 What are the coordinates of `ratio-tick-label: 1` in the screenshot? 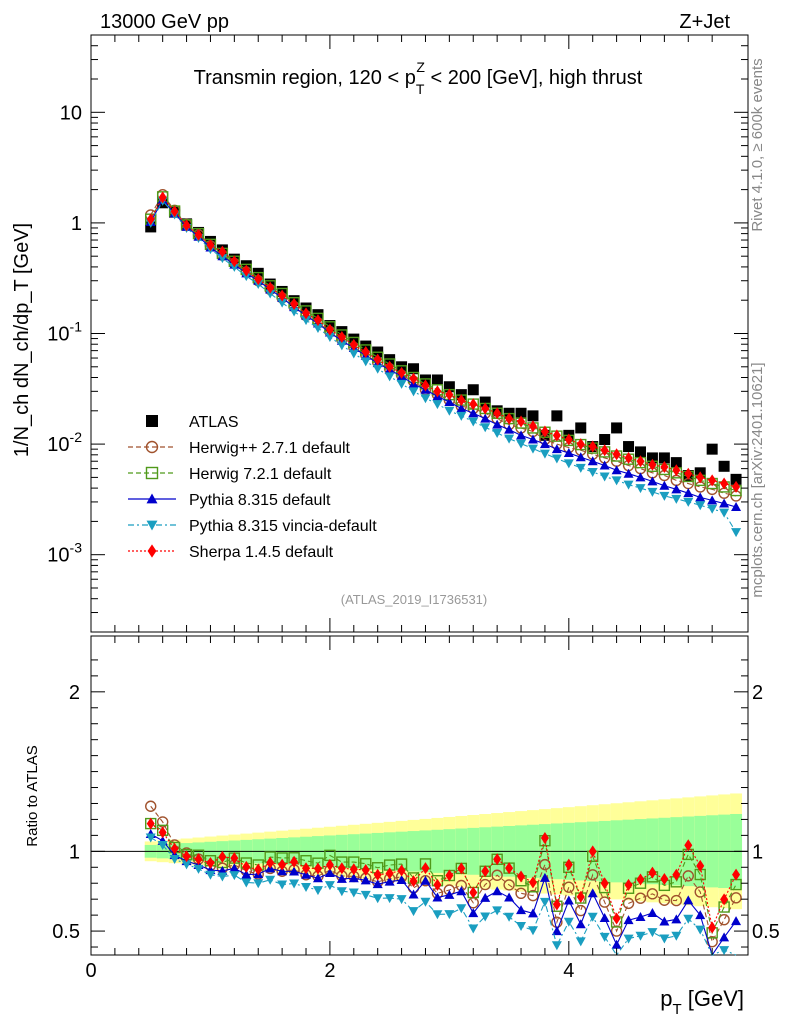 It's located at (74, 852).